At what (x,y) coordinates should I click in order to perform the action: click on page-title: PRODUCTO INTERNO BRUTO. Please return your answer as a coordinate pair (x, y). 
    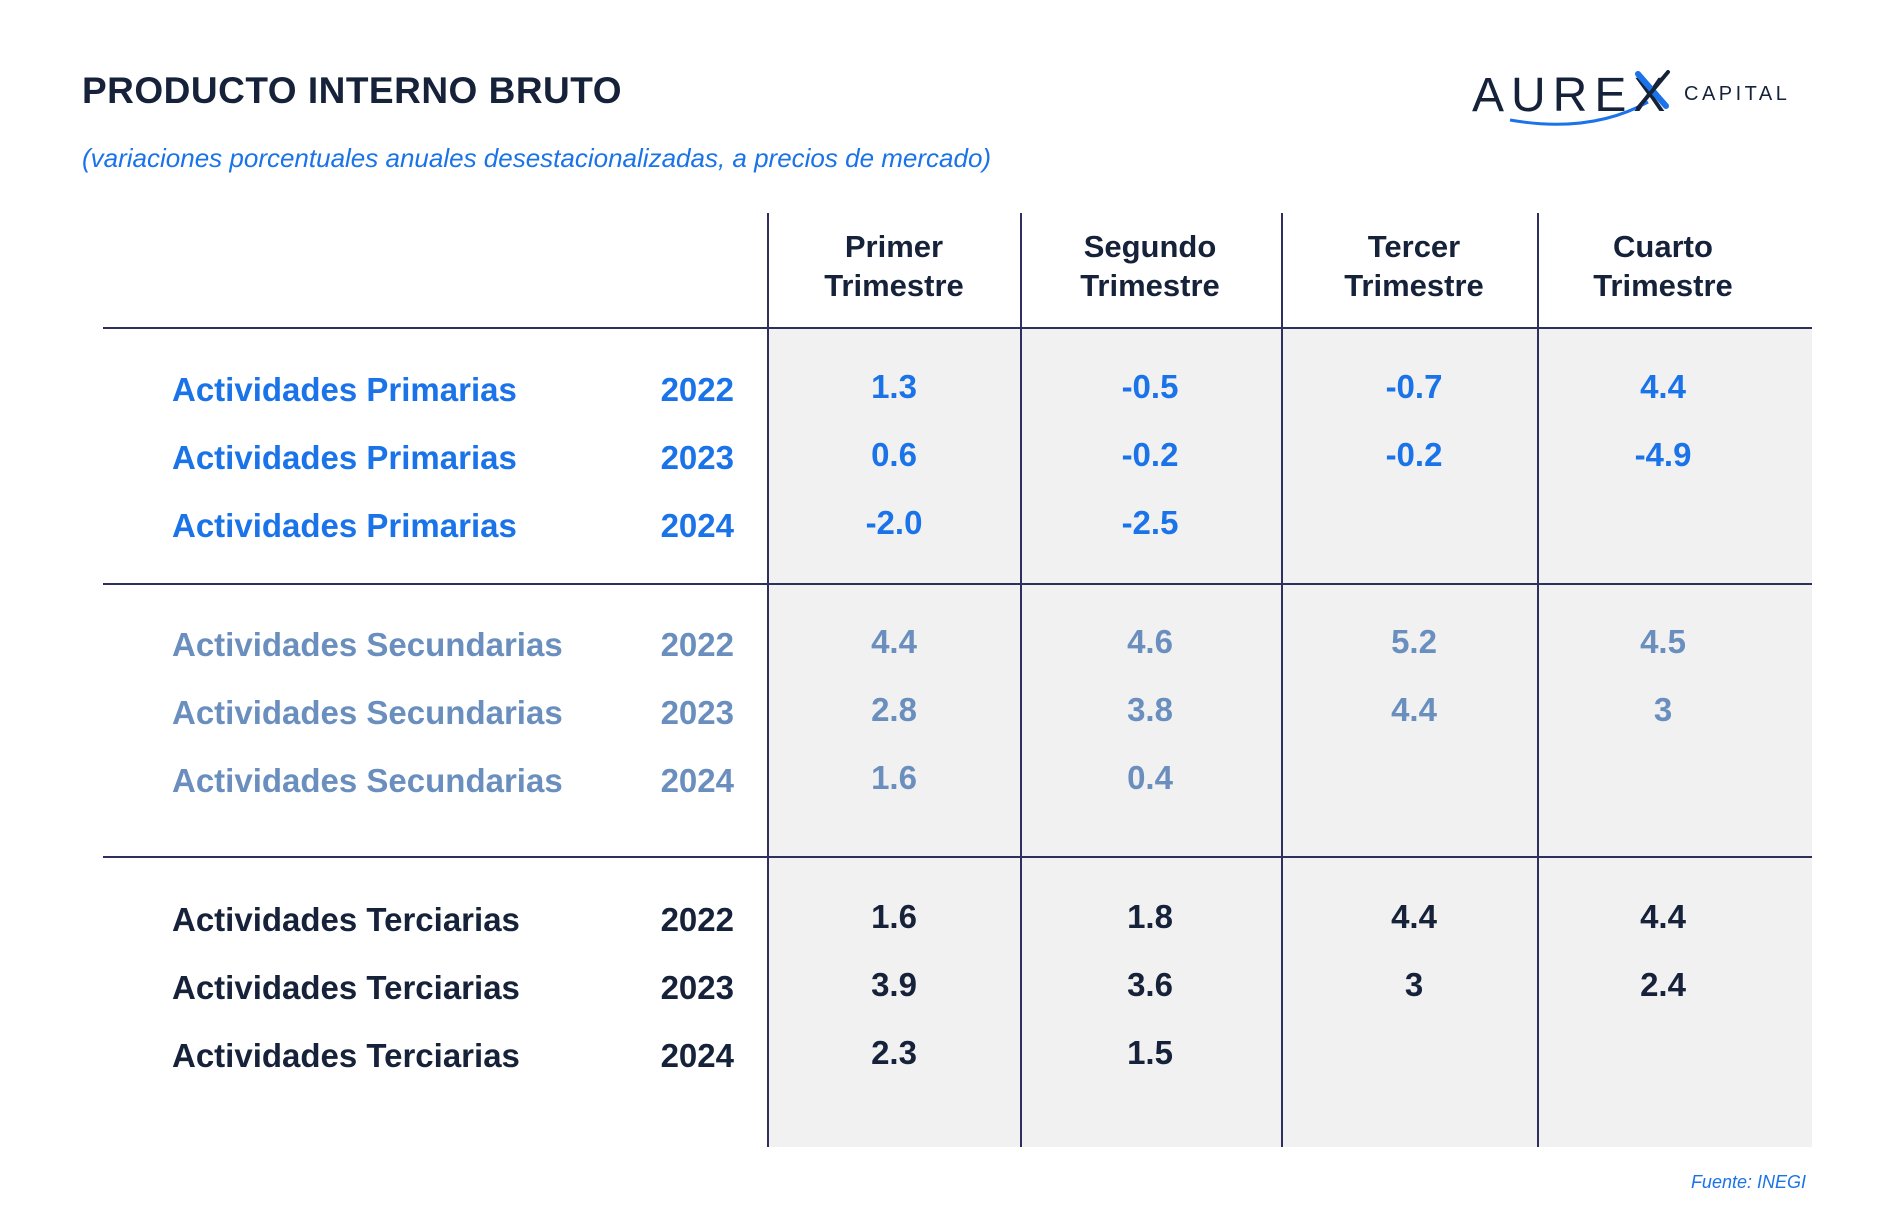
    Looking at the image, I should click on (352, 90).